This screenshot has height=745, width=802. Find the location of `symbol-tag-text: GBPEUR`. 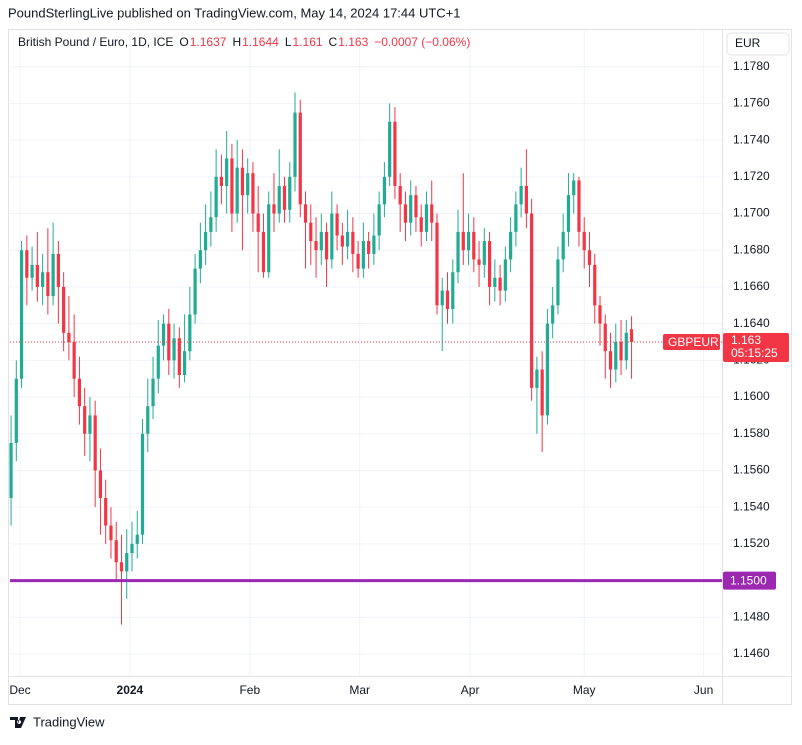

symbol-tag-text: GBPEUR is located at coordinates (693, 342).